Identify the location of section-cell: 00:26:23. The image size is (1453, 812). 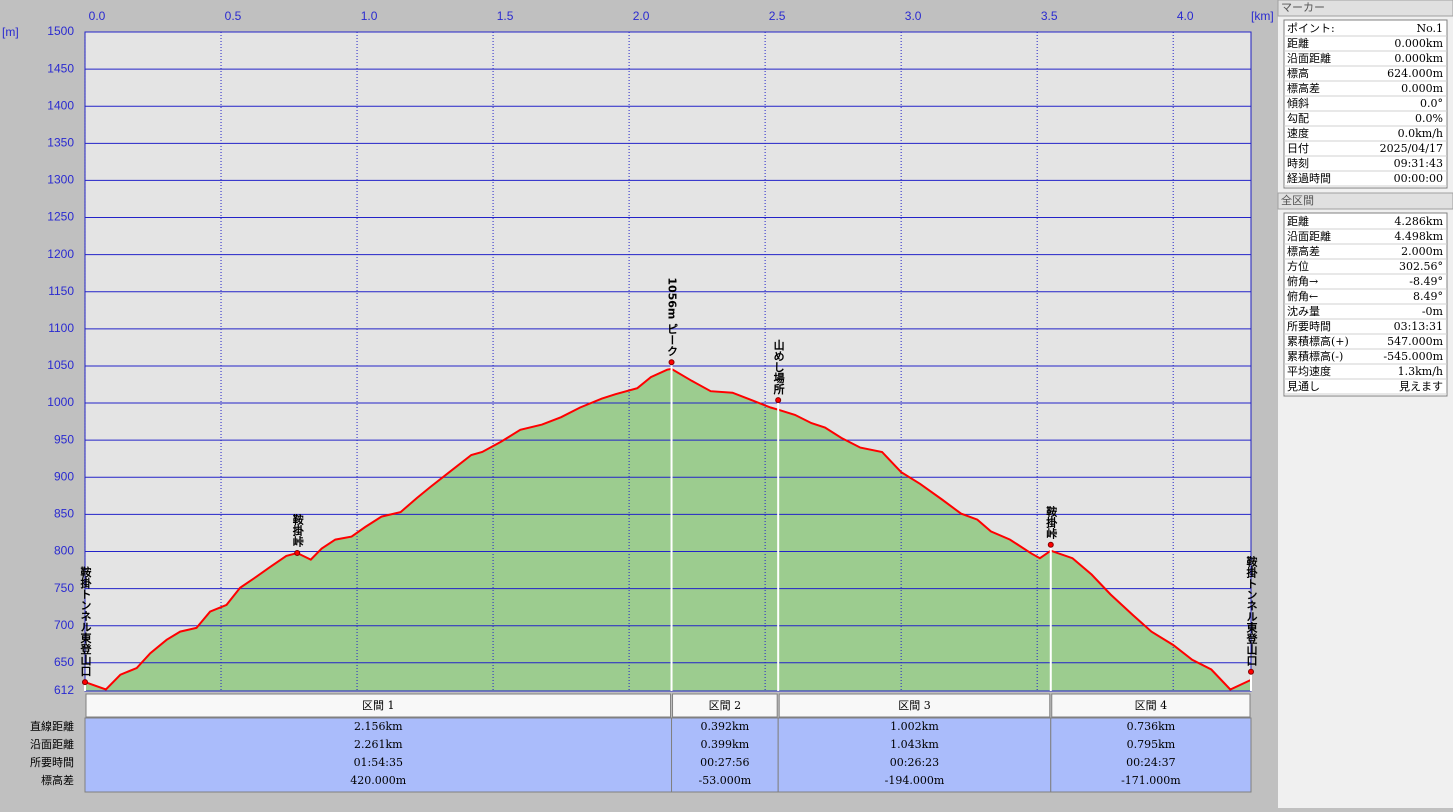
(914, 762).